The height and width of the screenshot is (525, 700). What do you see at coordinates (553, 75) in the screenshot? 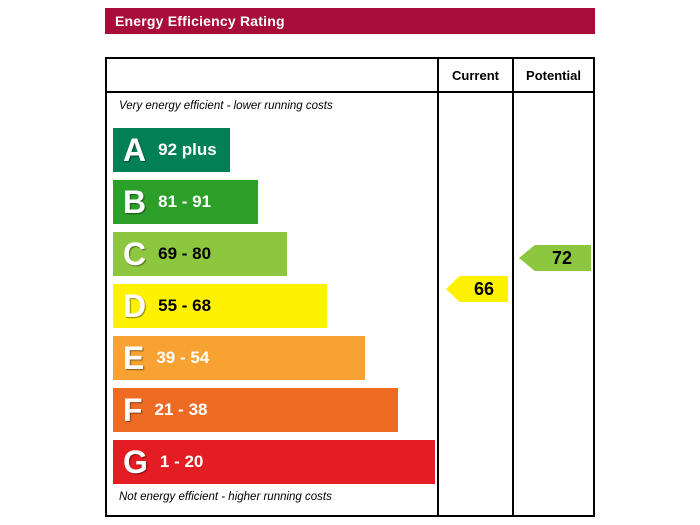
I see `potential-column-header: Potential` at bounding box center [553, 75].